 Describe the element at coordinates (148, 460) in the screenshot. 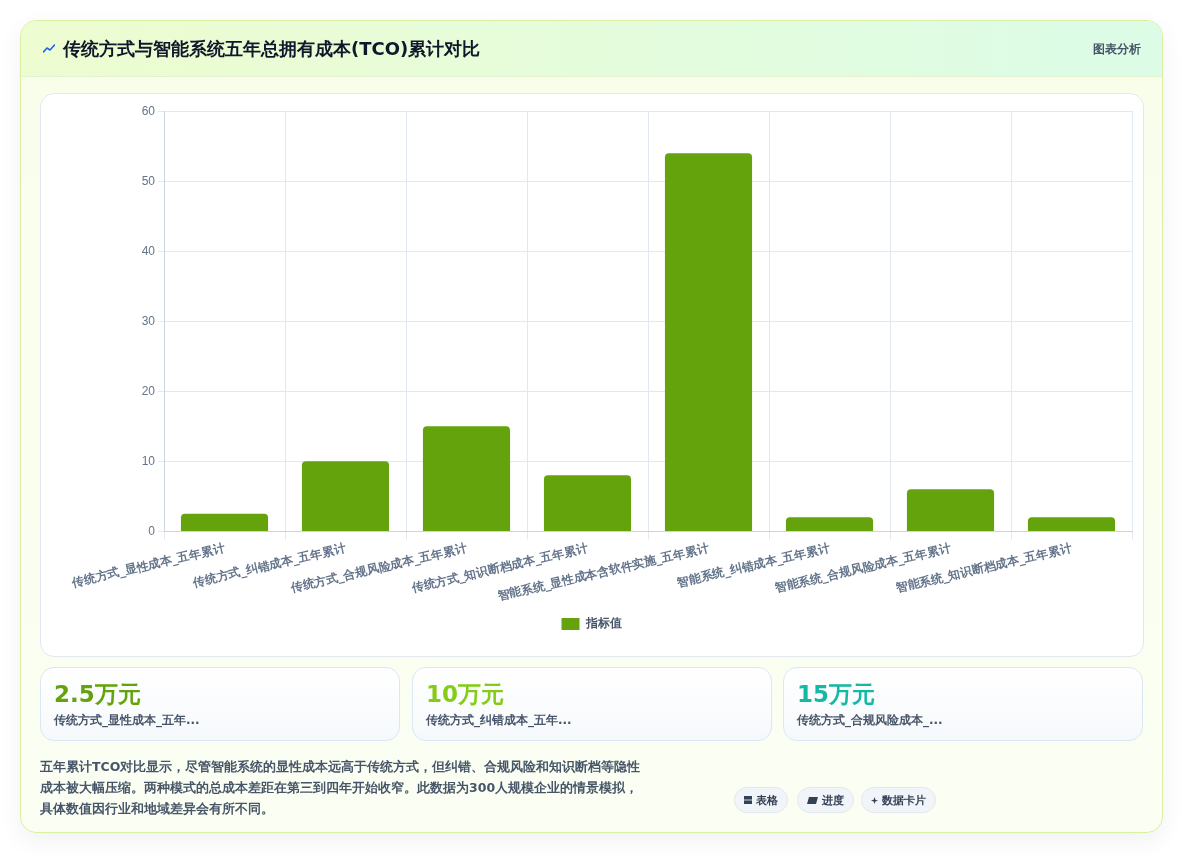

I see `y-tick-label: 10` at that location.